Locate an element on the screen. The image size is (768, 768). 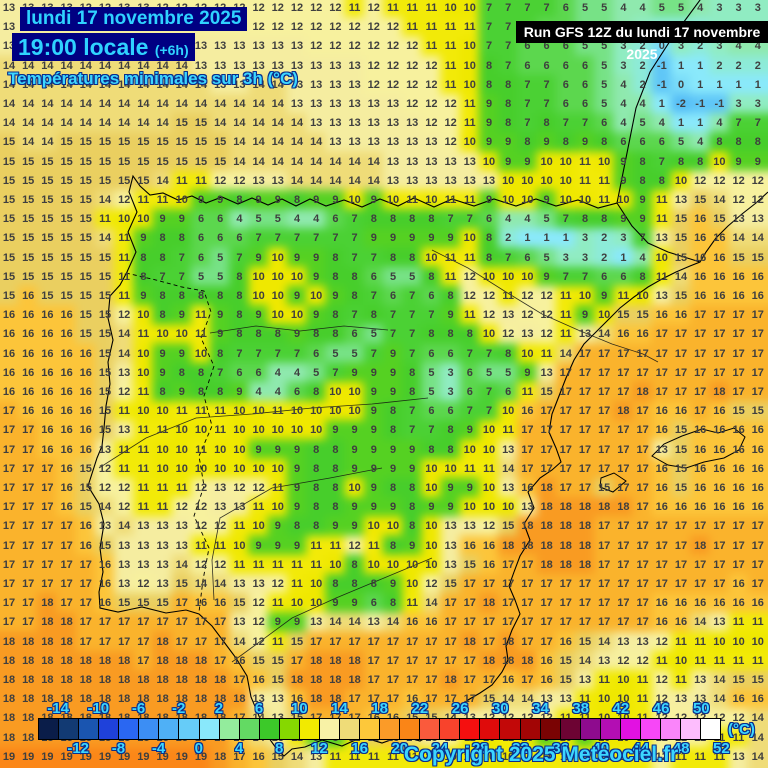
grid-temp: 1 is located at coordinates (565, 238).